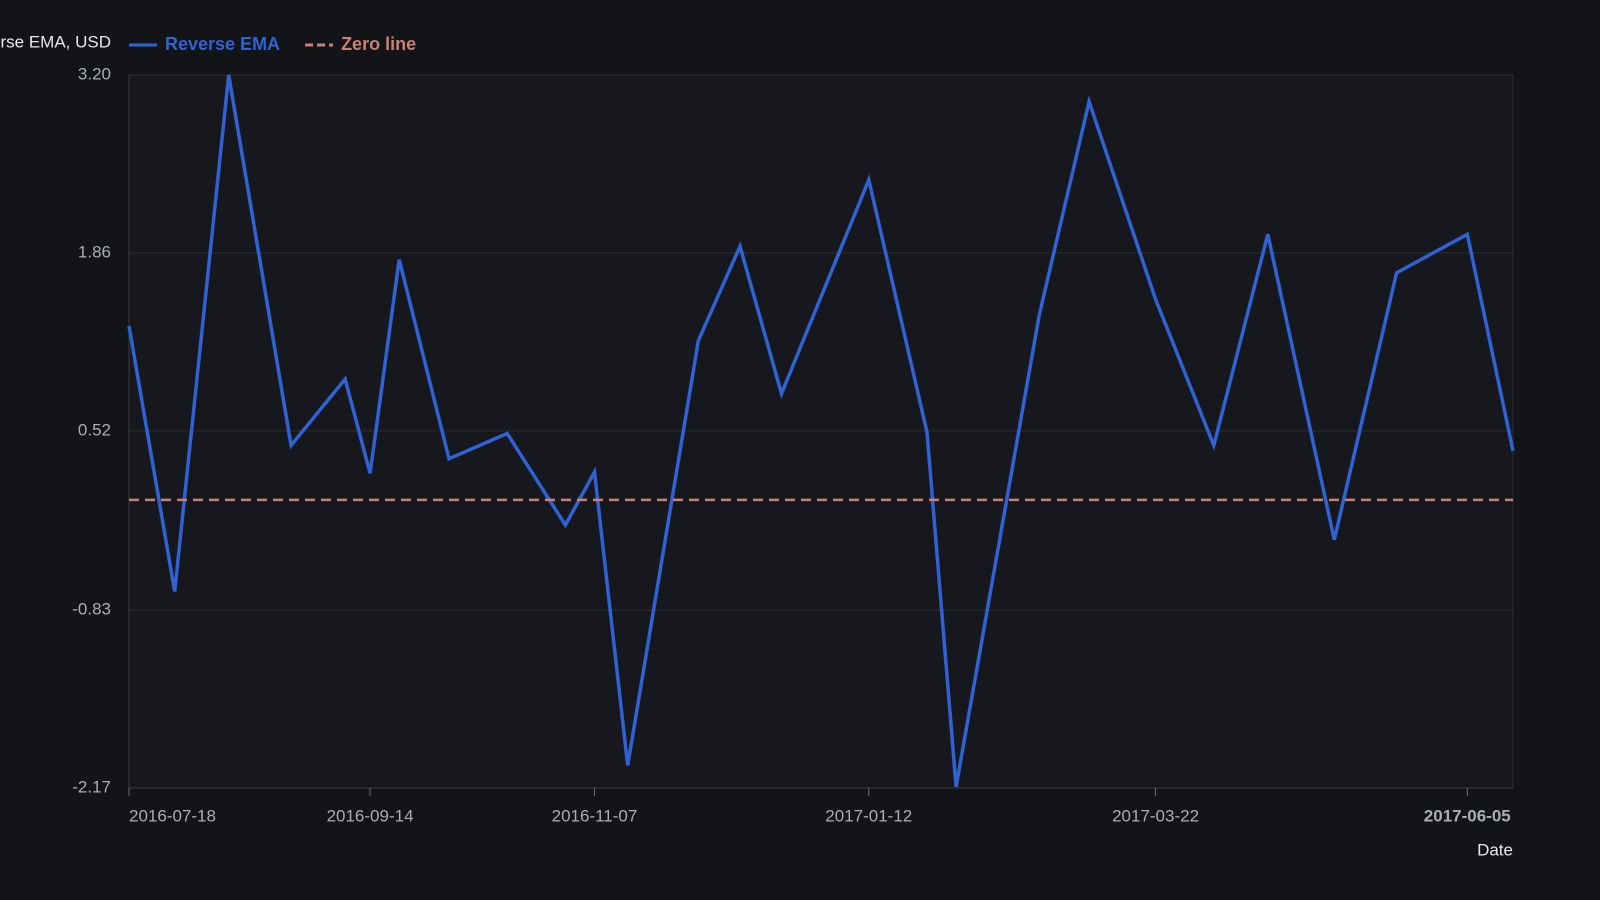 This screenshot has width=1600, height=900. What do you see at coordinates (94, 429) in the screenshot?
I see `y-tick-label: 0.52` at bounding box center [94, 429].